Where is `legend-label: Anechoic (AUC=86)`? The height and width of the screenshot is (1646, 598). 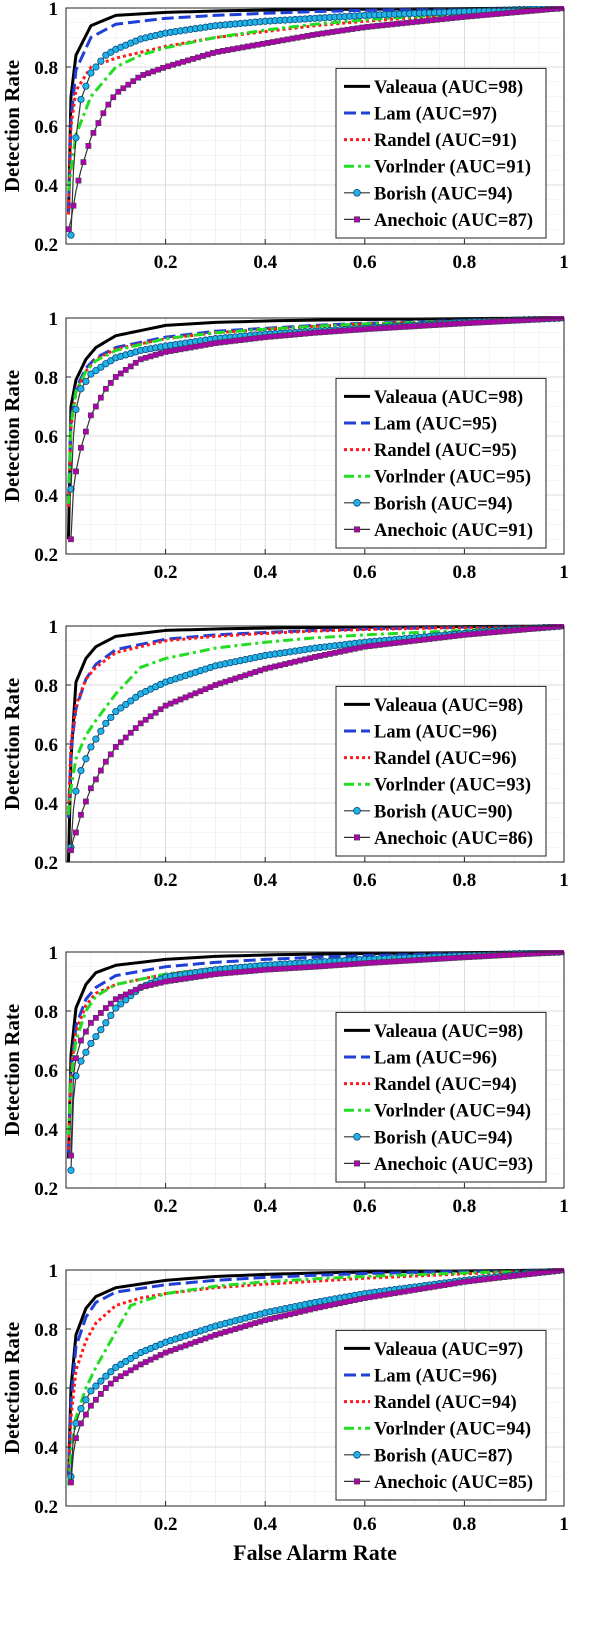 legend-label: Anechoic (AUC=86) is located at coordinates (453, 839).